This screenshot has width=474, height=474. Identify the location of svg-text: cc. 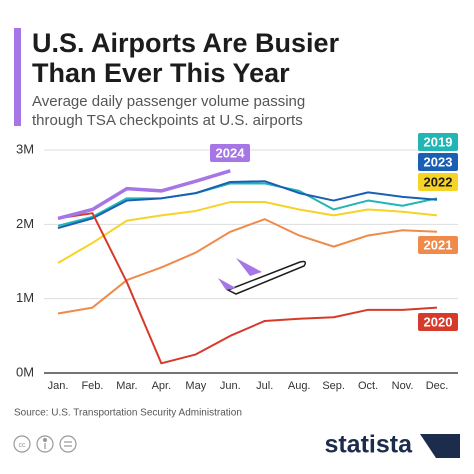
(23, 445).